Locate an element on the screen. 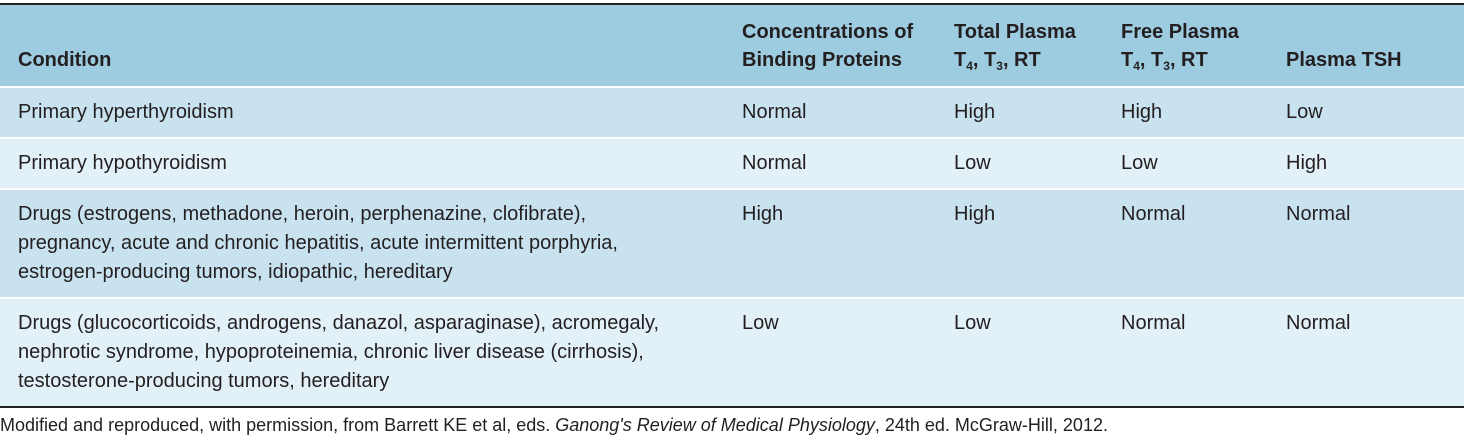 Image resolution: width=1464 pixels, height=442 pixels. cell-binding: High is located at coordinates (763, 214).